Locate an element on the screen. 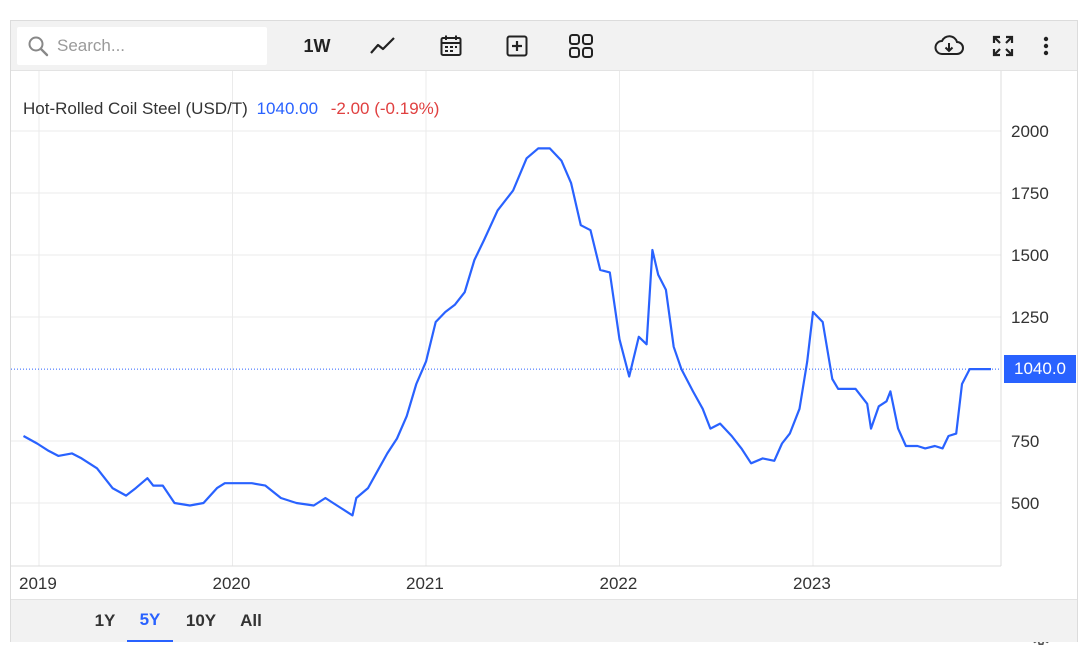 This screenshot has height=662, width=1091. y-tick-label: 2000 is located at coordinates (1030, 131).